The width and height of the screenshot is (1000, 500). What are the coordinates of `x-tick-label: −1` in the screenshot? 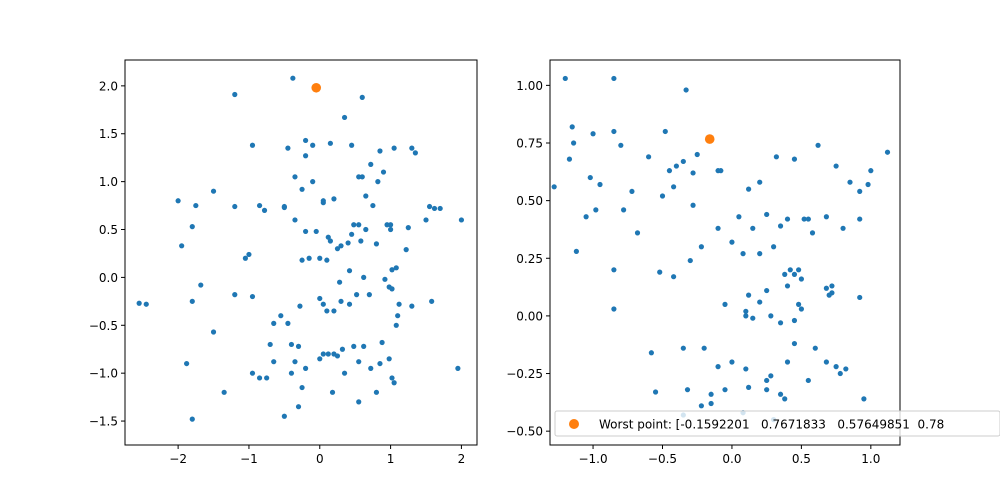 It's located at (249, 459).